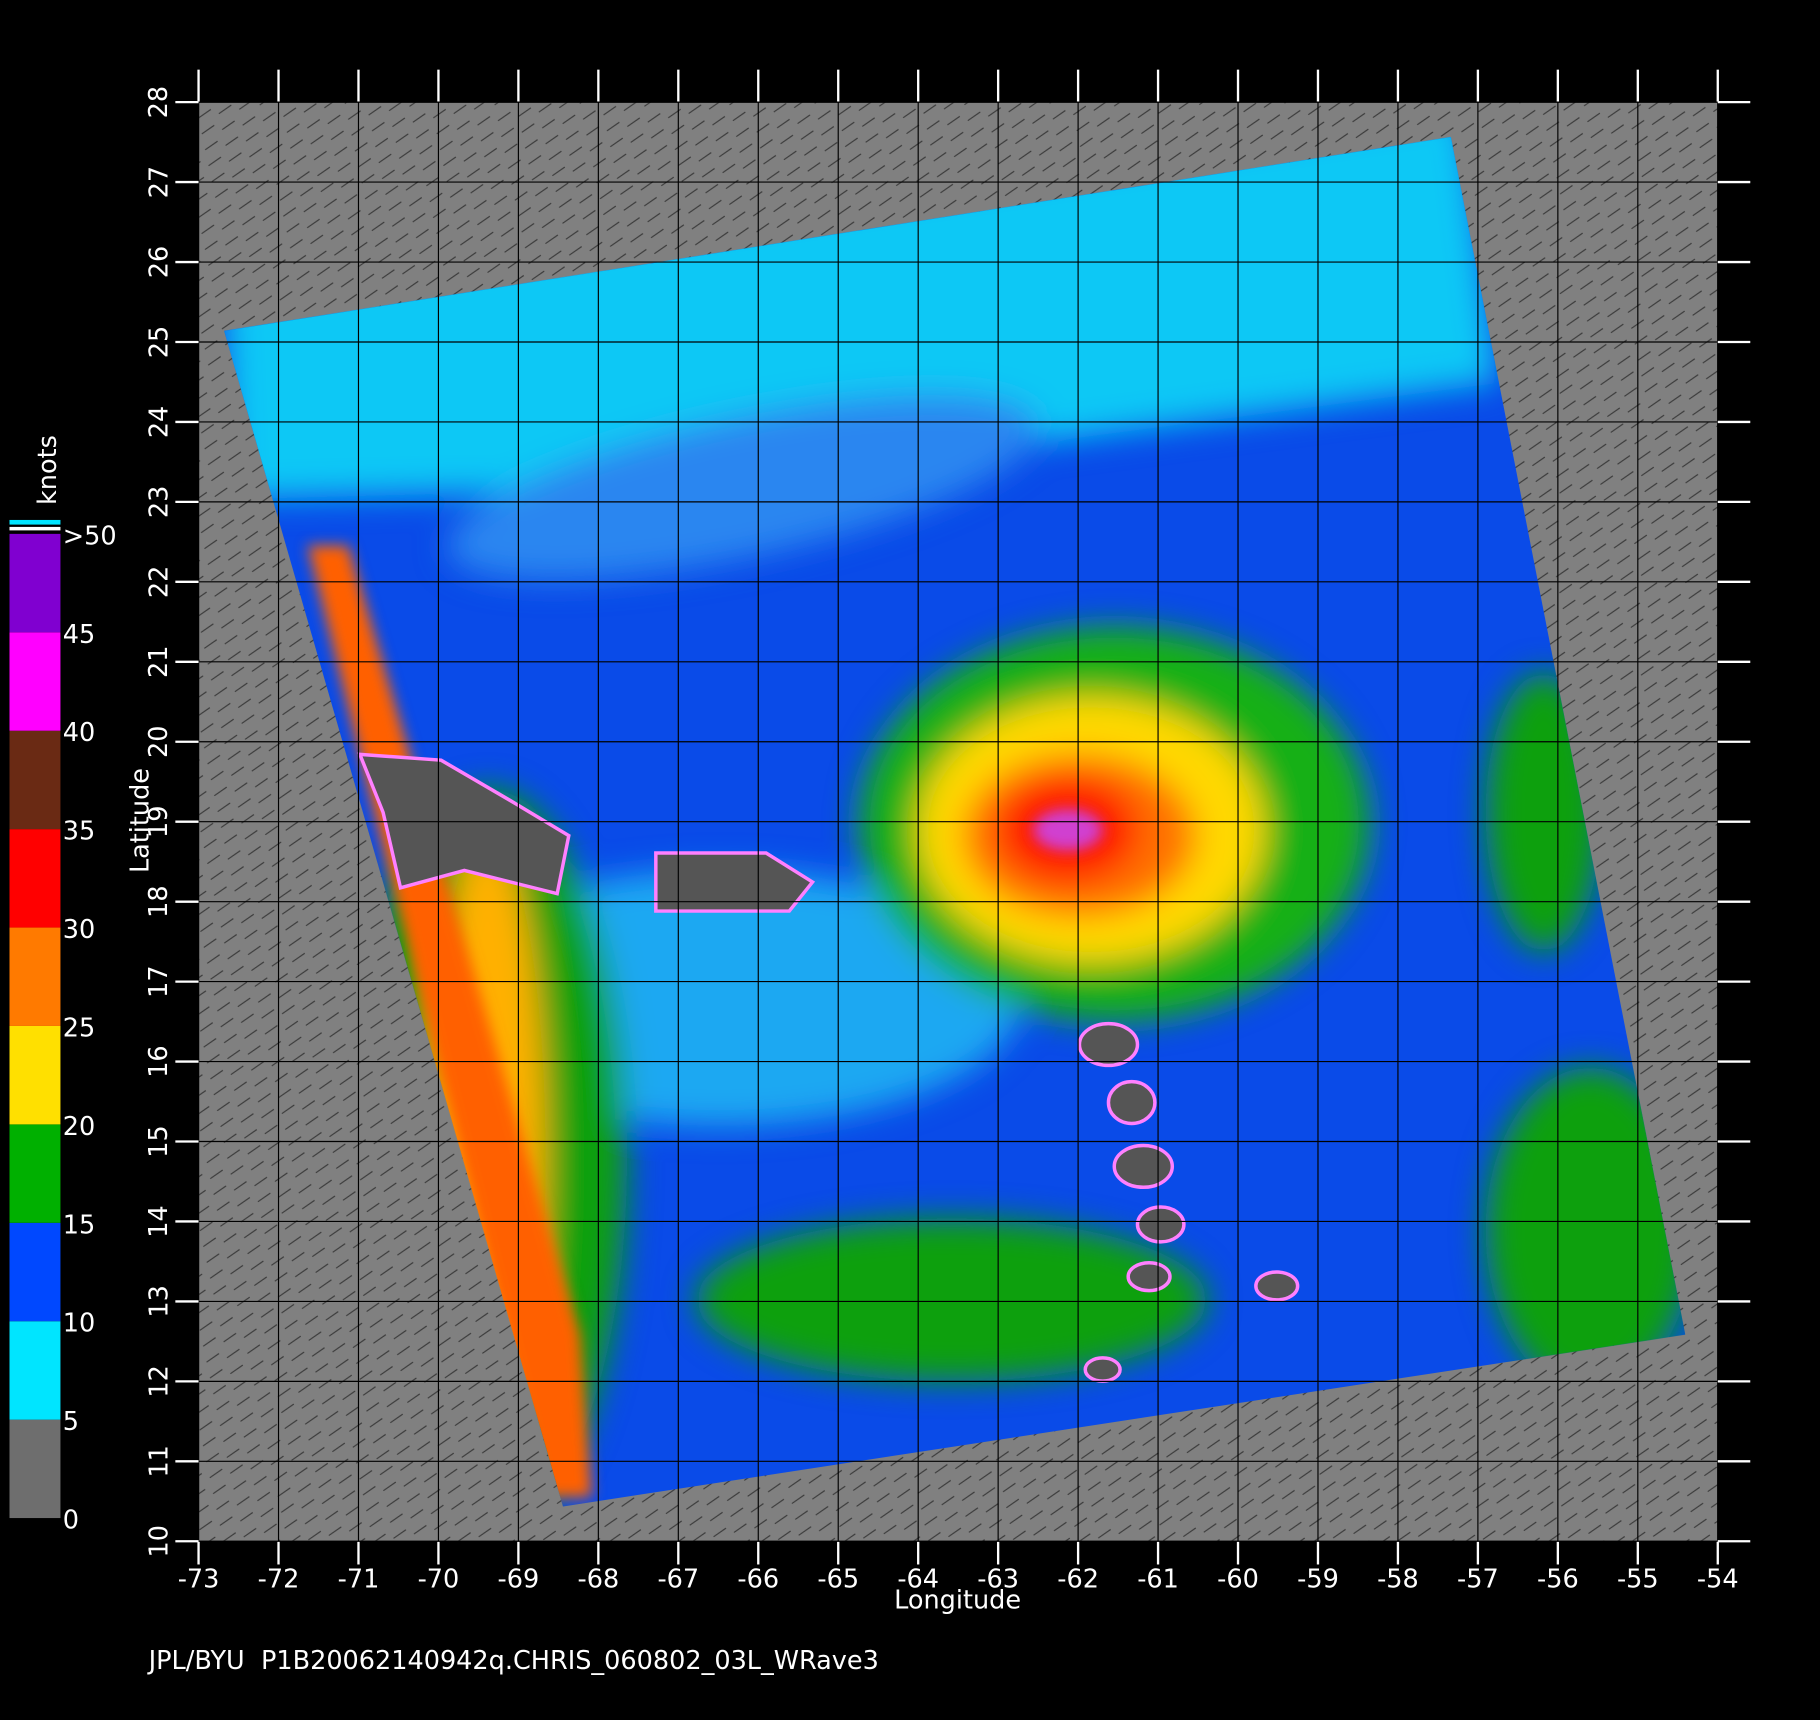 The height and width of the screenshot is (1720, 1820). I want to click on x-tick-label: -60, so click(1238, 1580).